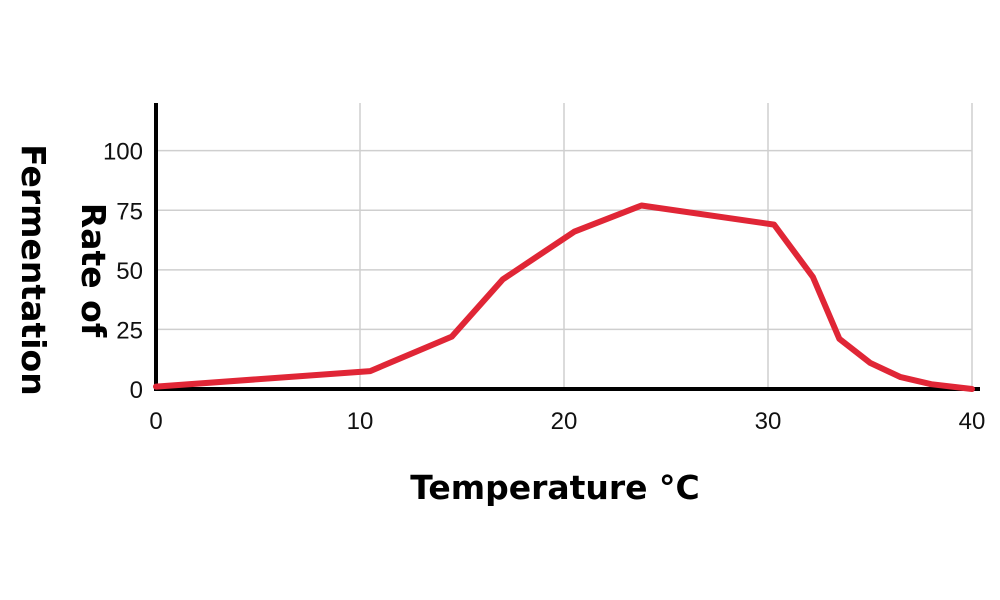  I want to click on x-tick-label: 10, so click(360, 421).